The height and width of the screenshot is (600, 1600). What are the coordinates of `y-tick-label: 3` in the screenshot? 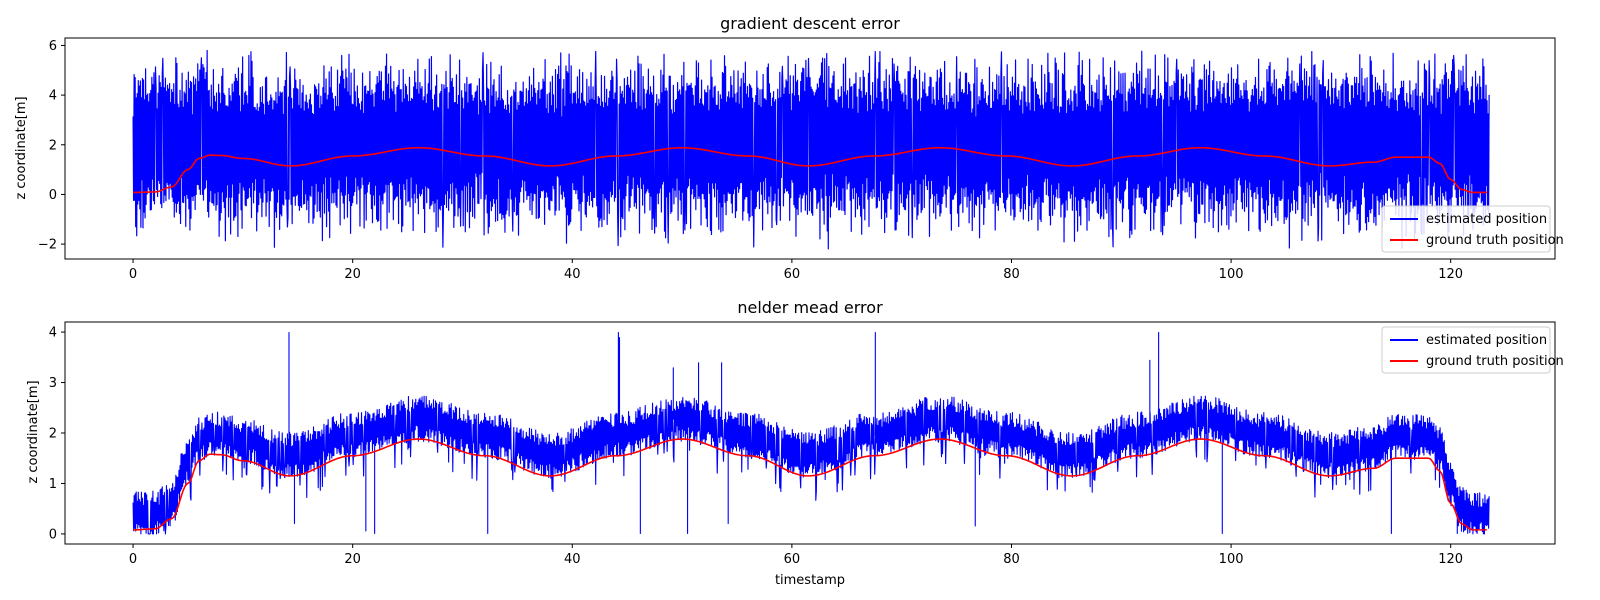 It's located at (53, 383).